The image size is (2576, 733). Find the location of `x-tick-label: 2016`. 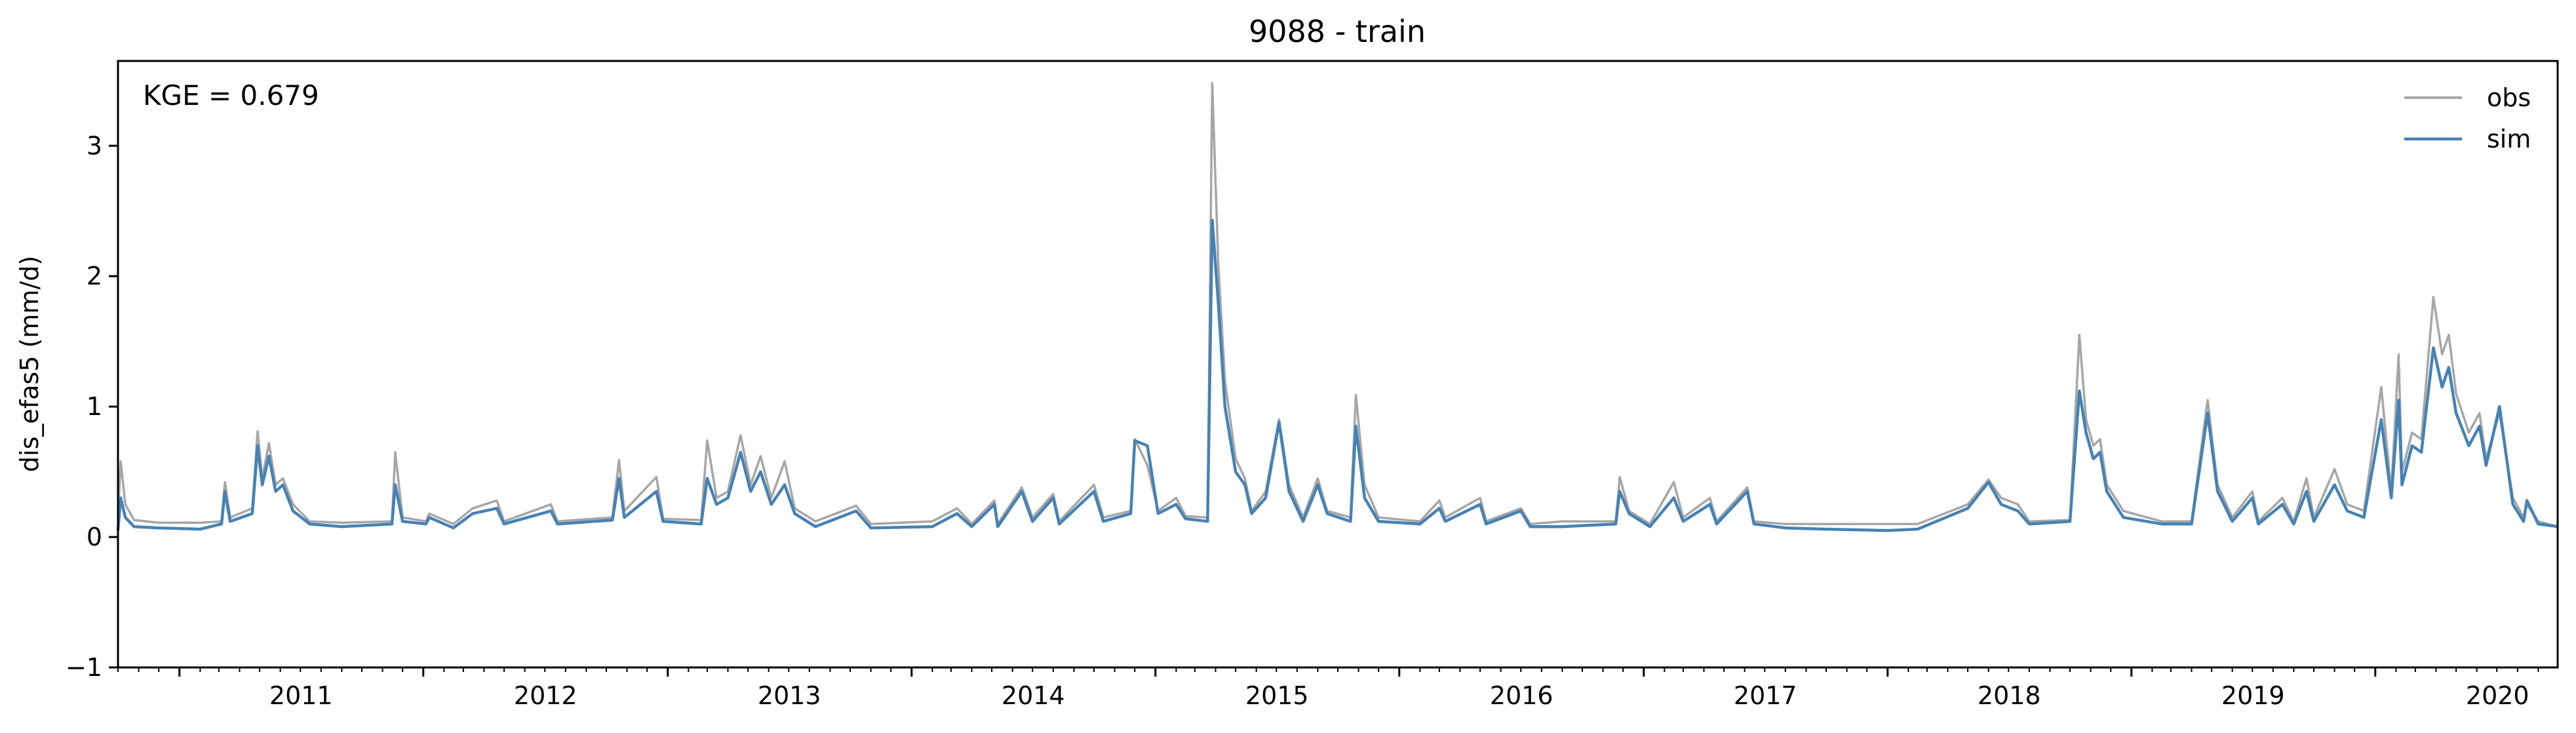

x-tick-label: 2016 is located at coordinates (1521, 695).